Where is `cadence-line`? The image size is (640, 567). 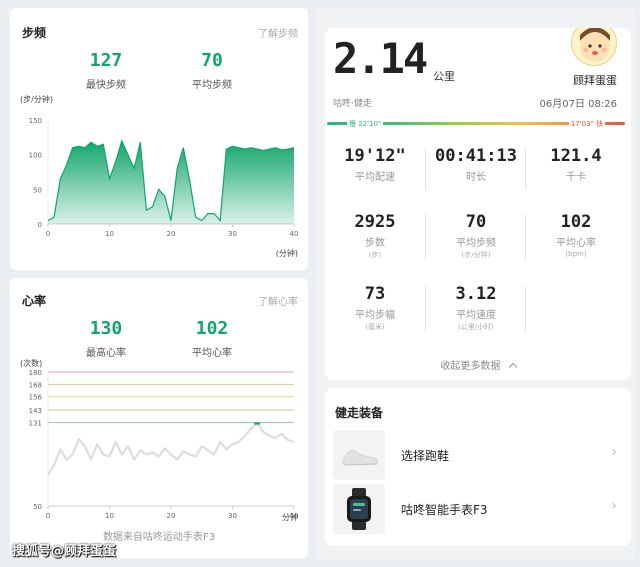
cadence-line is located at coordinates (171, 180).